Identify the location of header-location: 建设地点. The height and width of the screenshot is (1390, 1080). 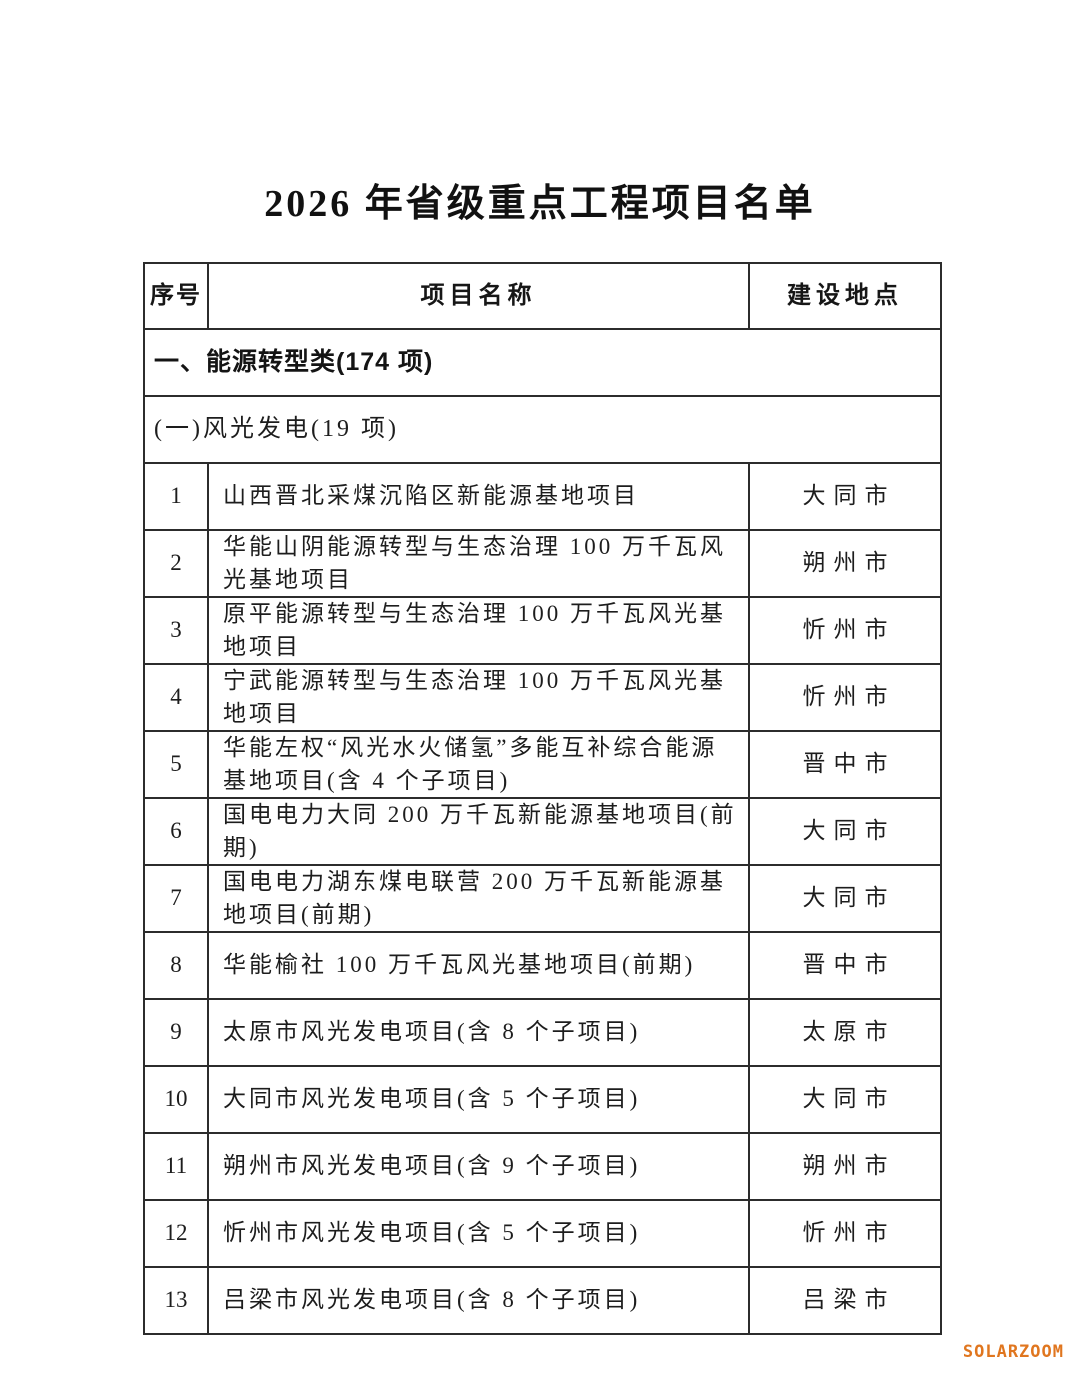
(845, 296).